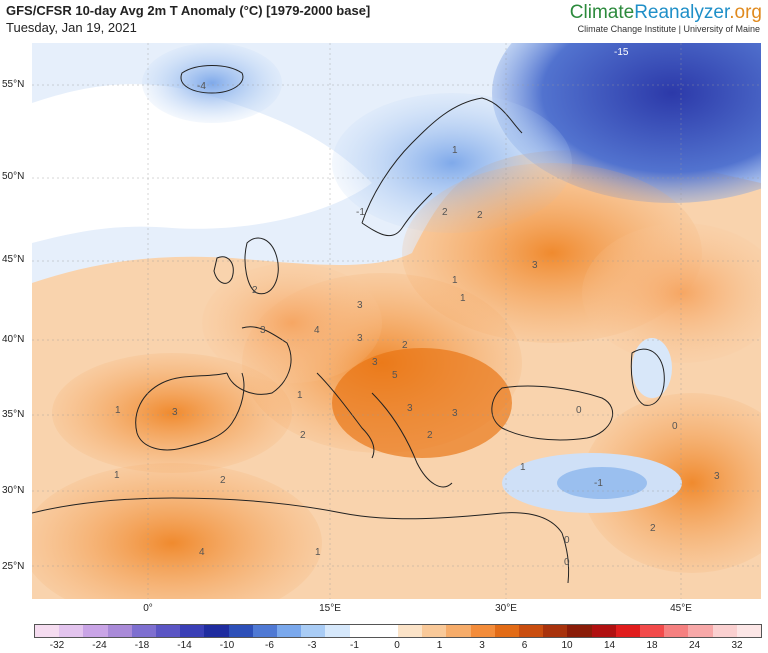 The image size is (768, 653). I want to click on iberia-coast, so click(190, 411).